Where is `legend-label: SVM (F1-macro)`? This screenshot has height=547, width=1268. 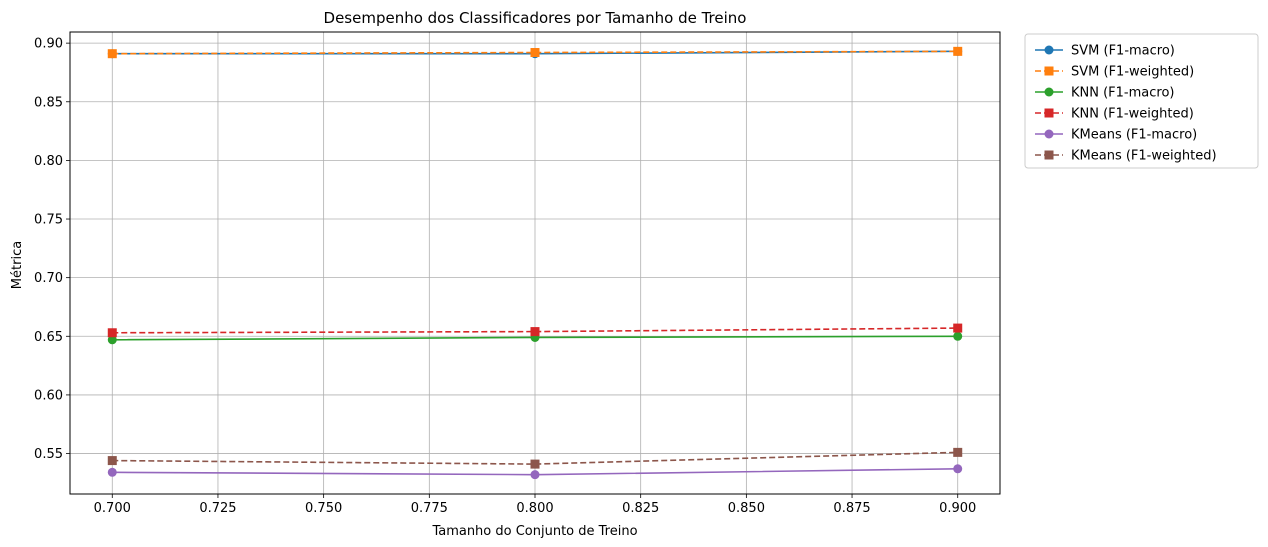
legend-label: SVM (F1-macro) is located at coordinates (1123, 51).